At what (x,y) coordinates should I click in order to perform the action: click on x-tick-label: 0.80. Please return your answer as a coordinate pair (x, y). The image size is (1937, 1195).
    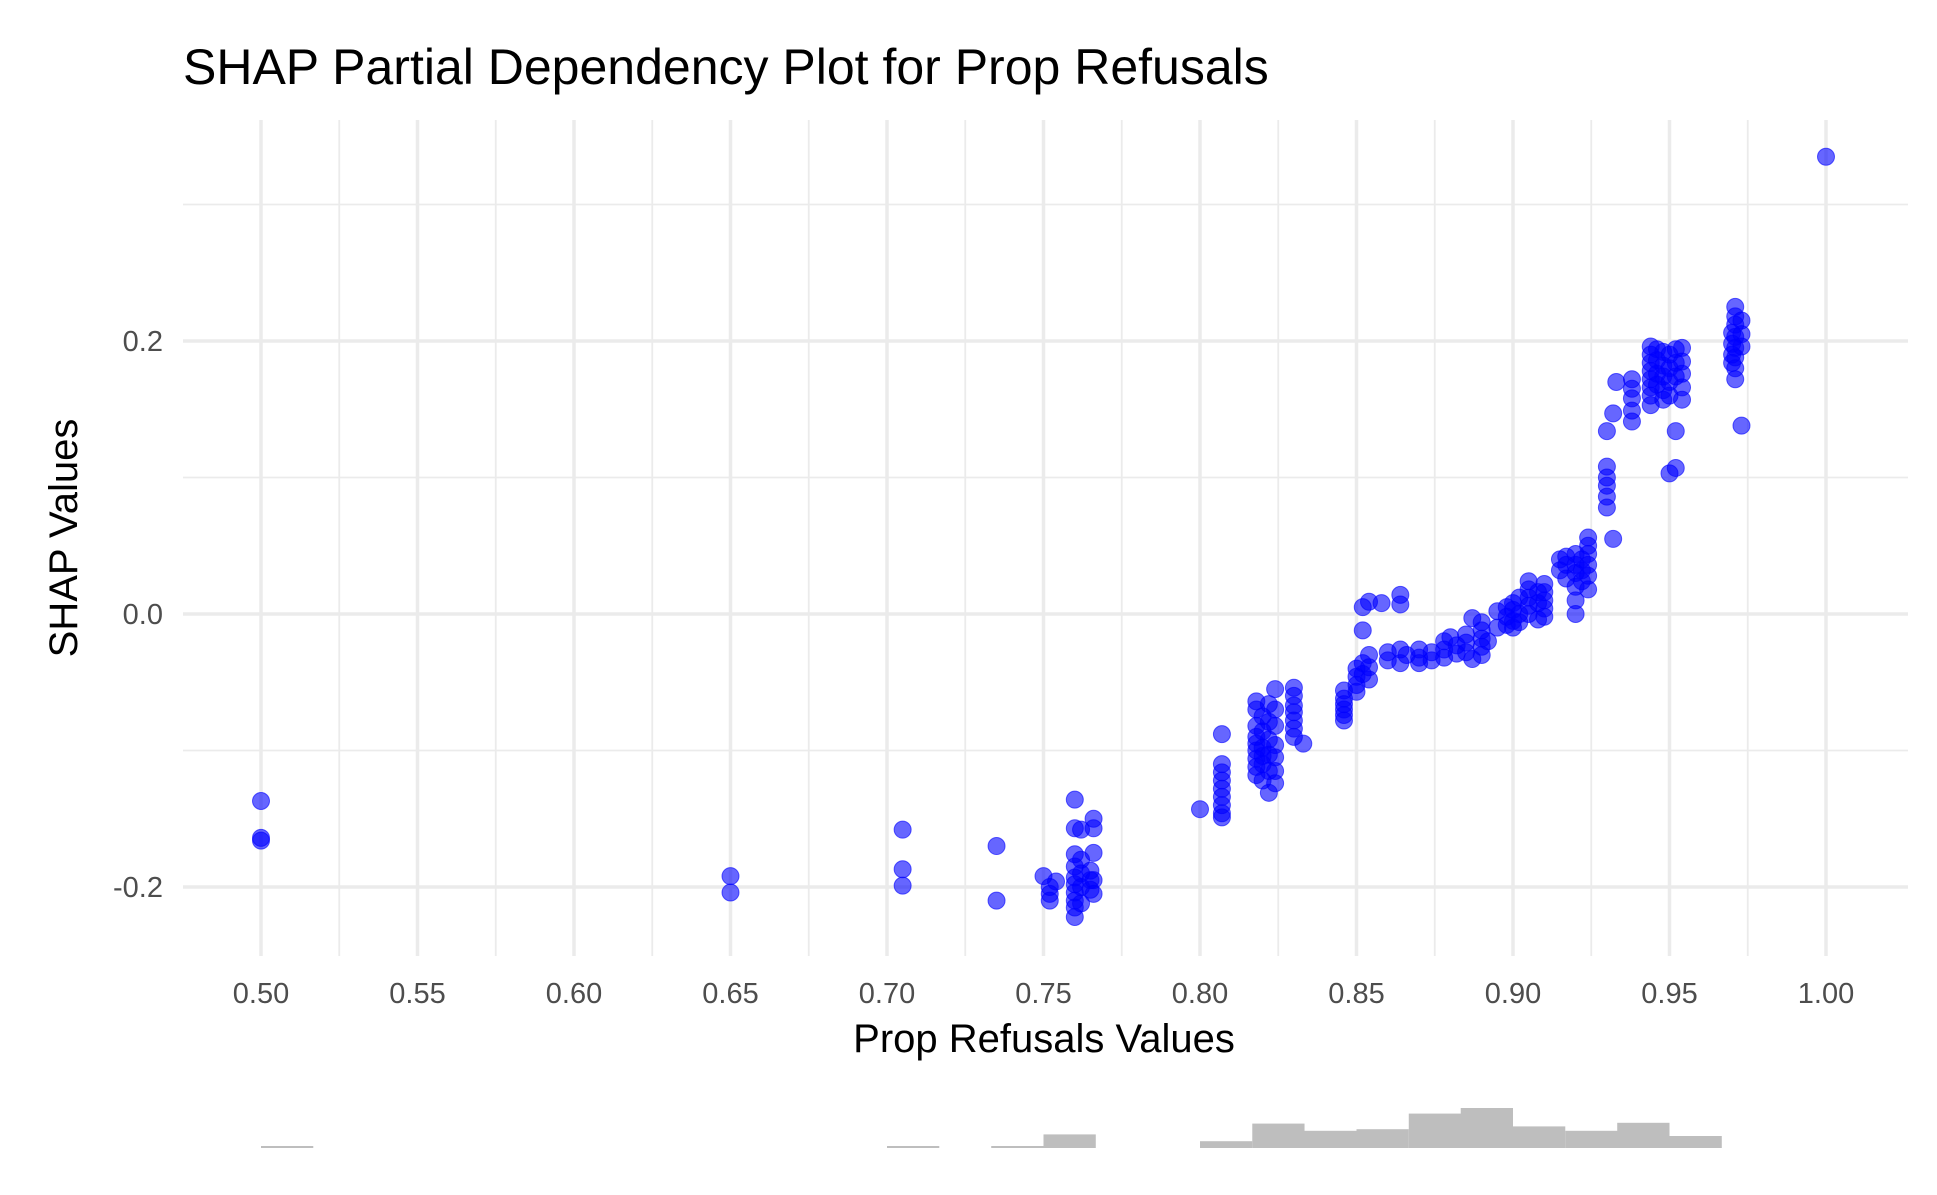
    Looking at the image, I should click on (1200, 994).